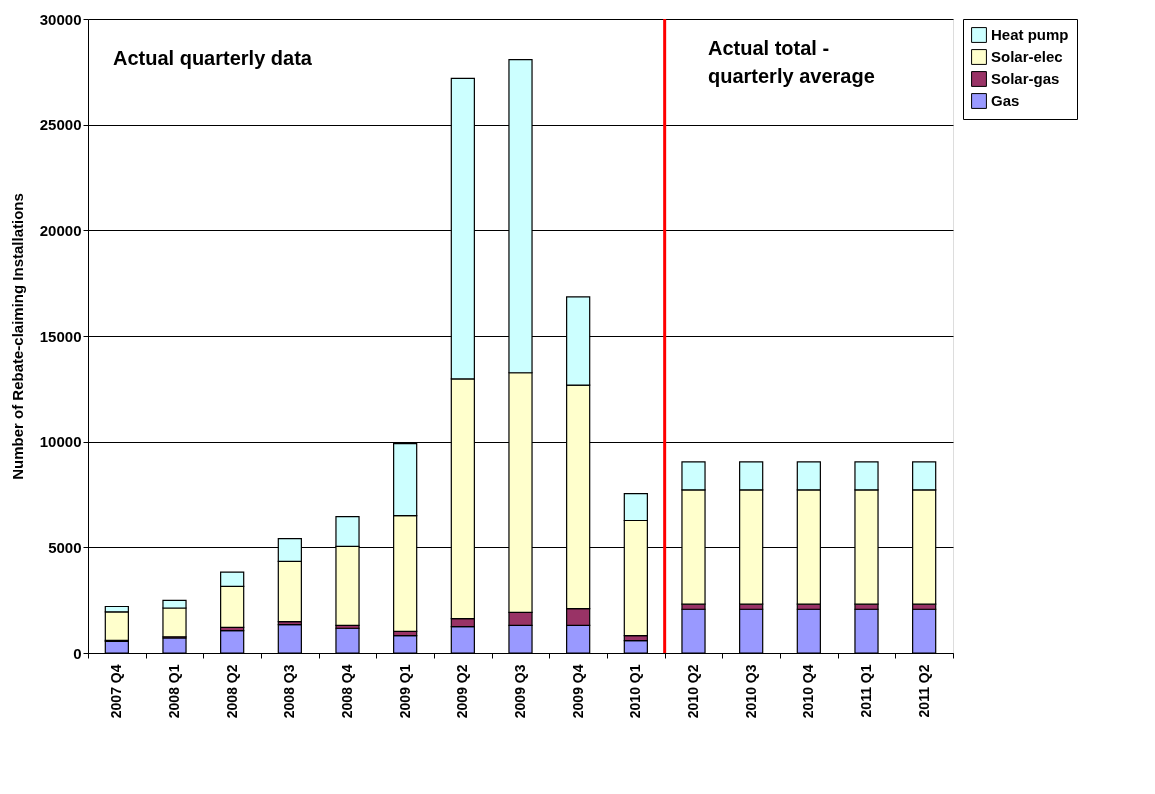 This screenshot has width=1155, height=794. What do you see at coordinates (404, 691) in the screenshot?
I see `x-tick-label: 2009 Q1` at bounding box center [404, 691].